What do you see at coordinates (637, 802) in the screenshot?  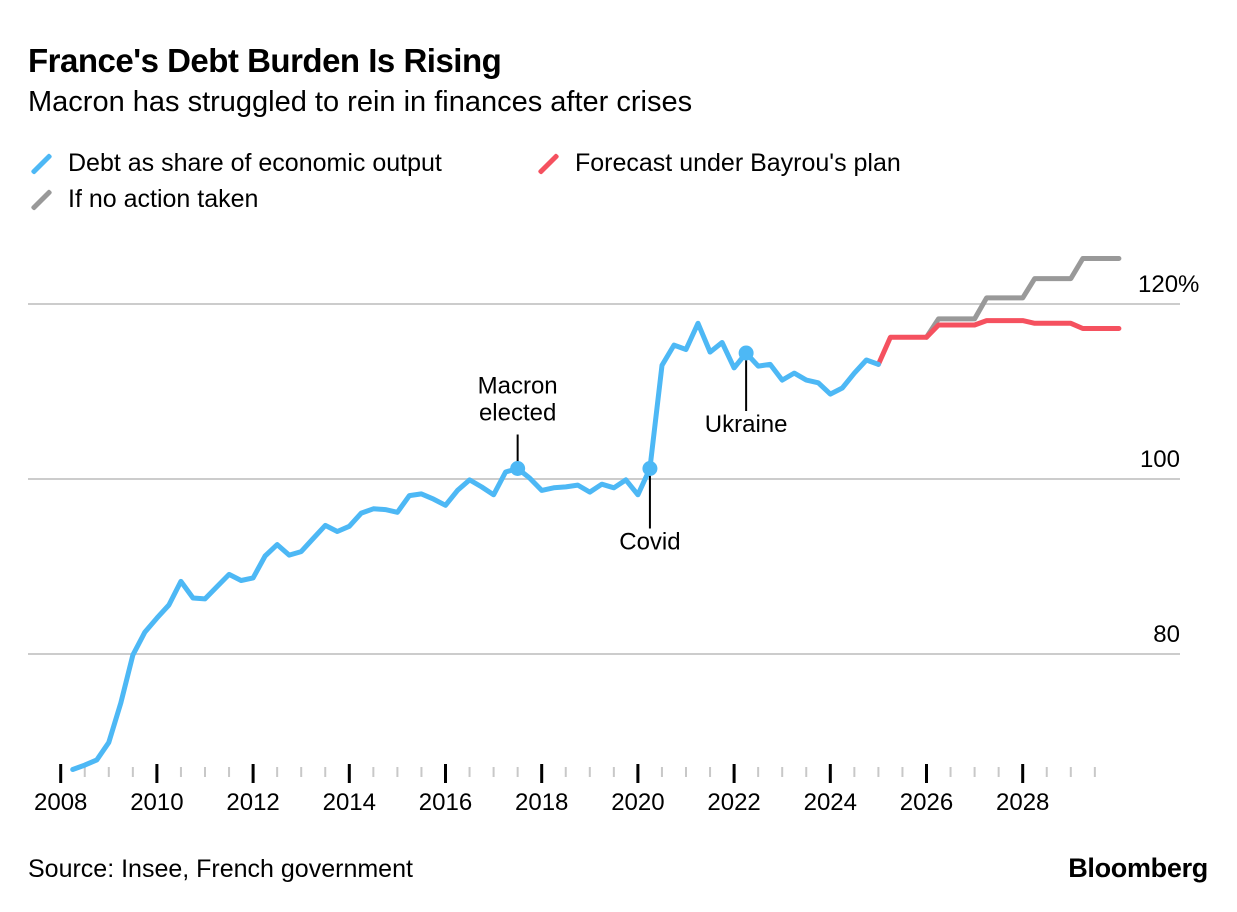 I see `x-tick-label: 2020` at bounding box center [637, 802].